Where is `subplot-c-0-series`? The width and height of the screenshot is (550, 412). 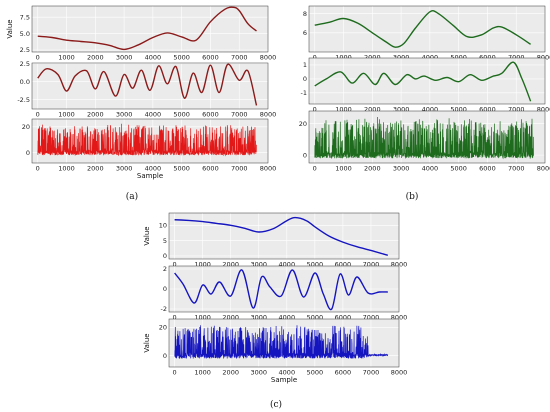
subplot-c-0-series is located at coordinates (281, 236).